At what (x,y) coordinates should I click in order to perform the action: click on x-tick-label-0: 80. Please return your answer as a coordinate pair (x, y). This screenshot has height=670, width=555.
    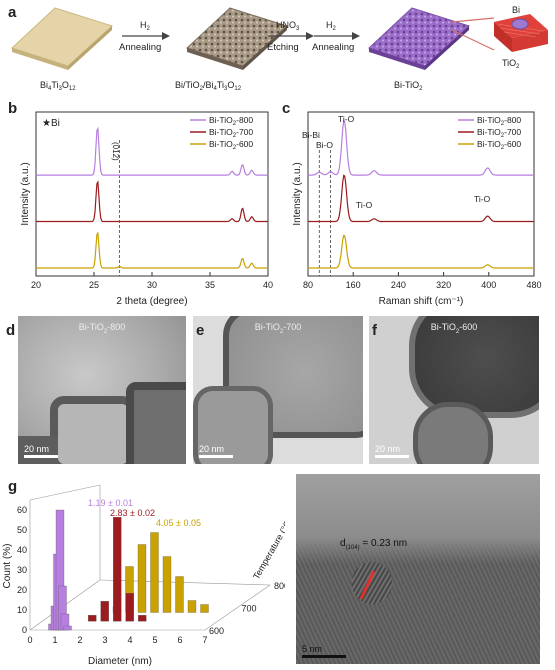
    Looking at the image, I should click on (308, 285).